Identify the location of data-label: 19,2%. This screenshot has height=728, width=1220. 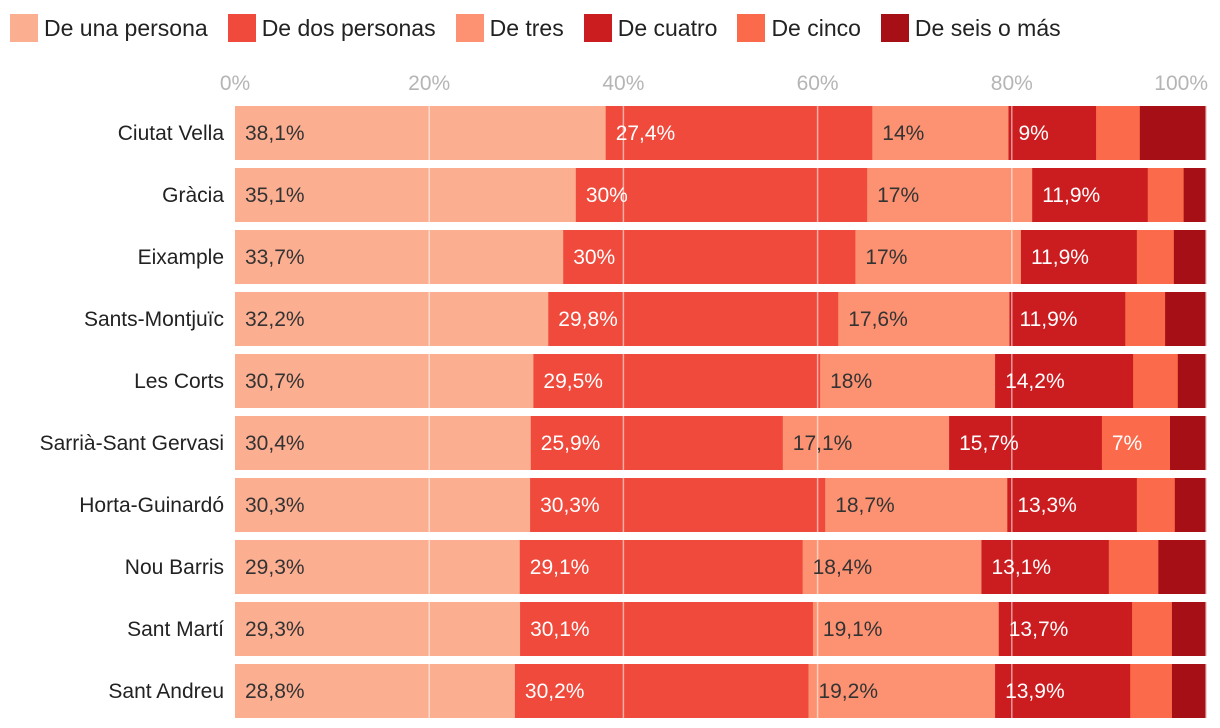
(848, 691).